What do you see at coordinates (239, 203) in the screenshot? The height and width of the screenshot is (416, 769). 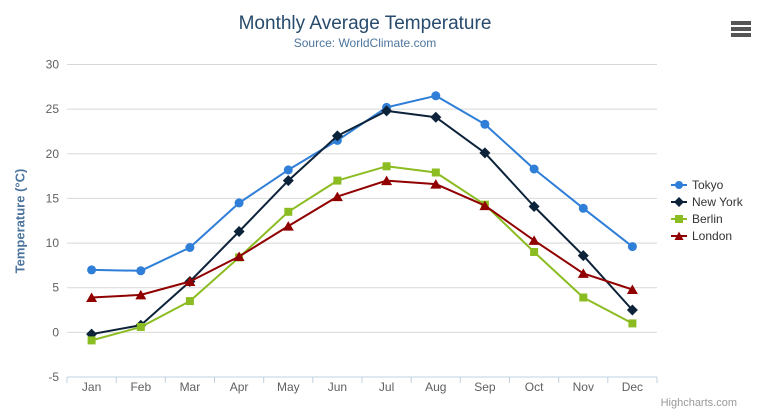 I see `data-point-tokyo-apr` at bounding box center [239, 203].